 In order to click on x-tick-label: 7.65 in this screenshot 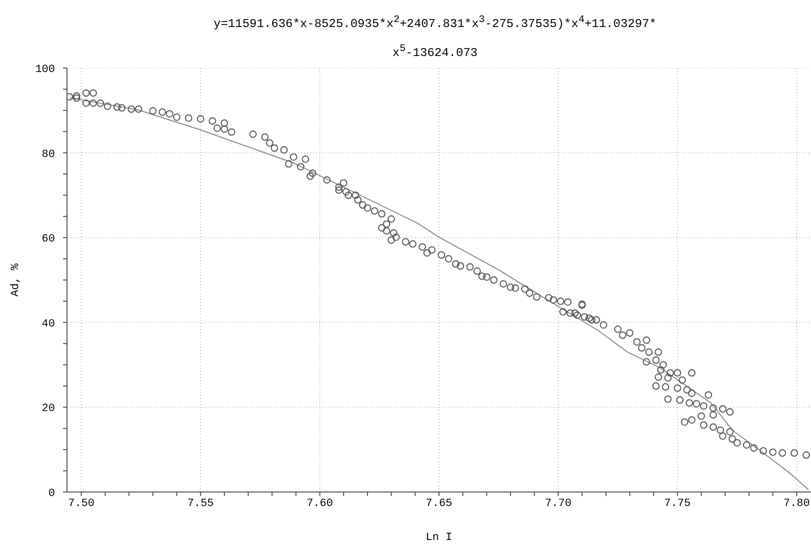, I will do `click(439, 504)`.